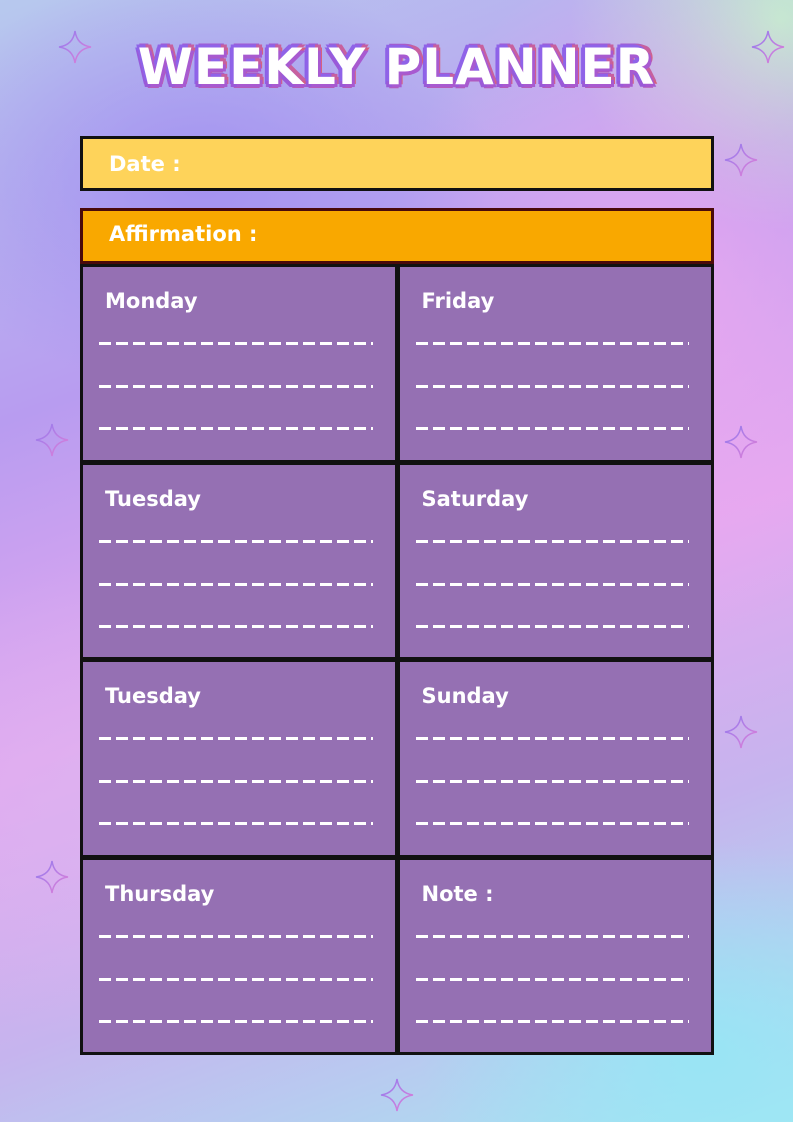 The height and width of the screenshot is (1122, 793). Describe the element at coordinates (397, 236) in the screenshot. I see `affirmation-field: Affirmation :` at that location.